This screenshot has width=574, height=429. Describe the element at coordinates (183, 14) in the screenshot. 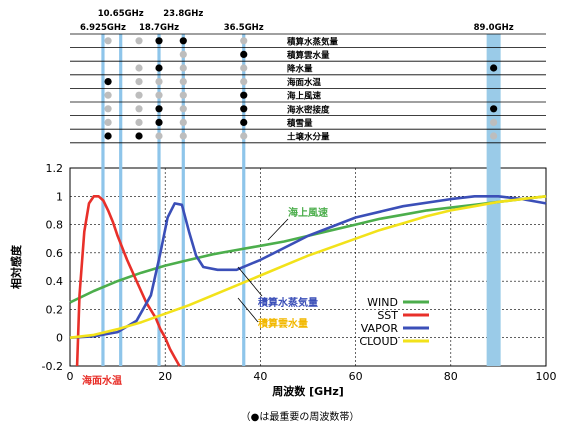

I see `frequency-label: 23.8GHz` at that location.